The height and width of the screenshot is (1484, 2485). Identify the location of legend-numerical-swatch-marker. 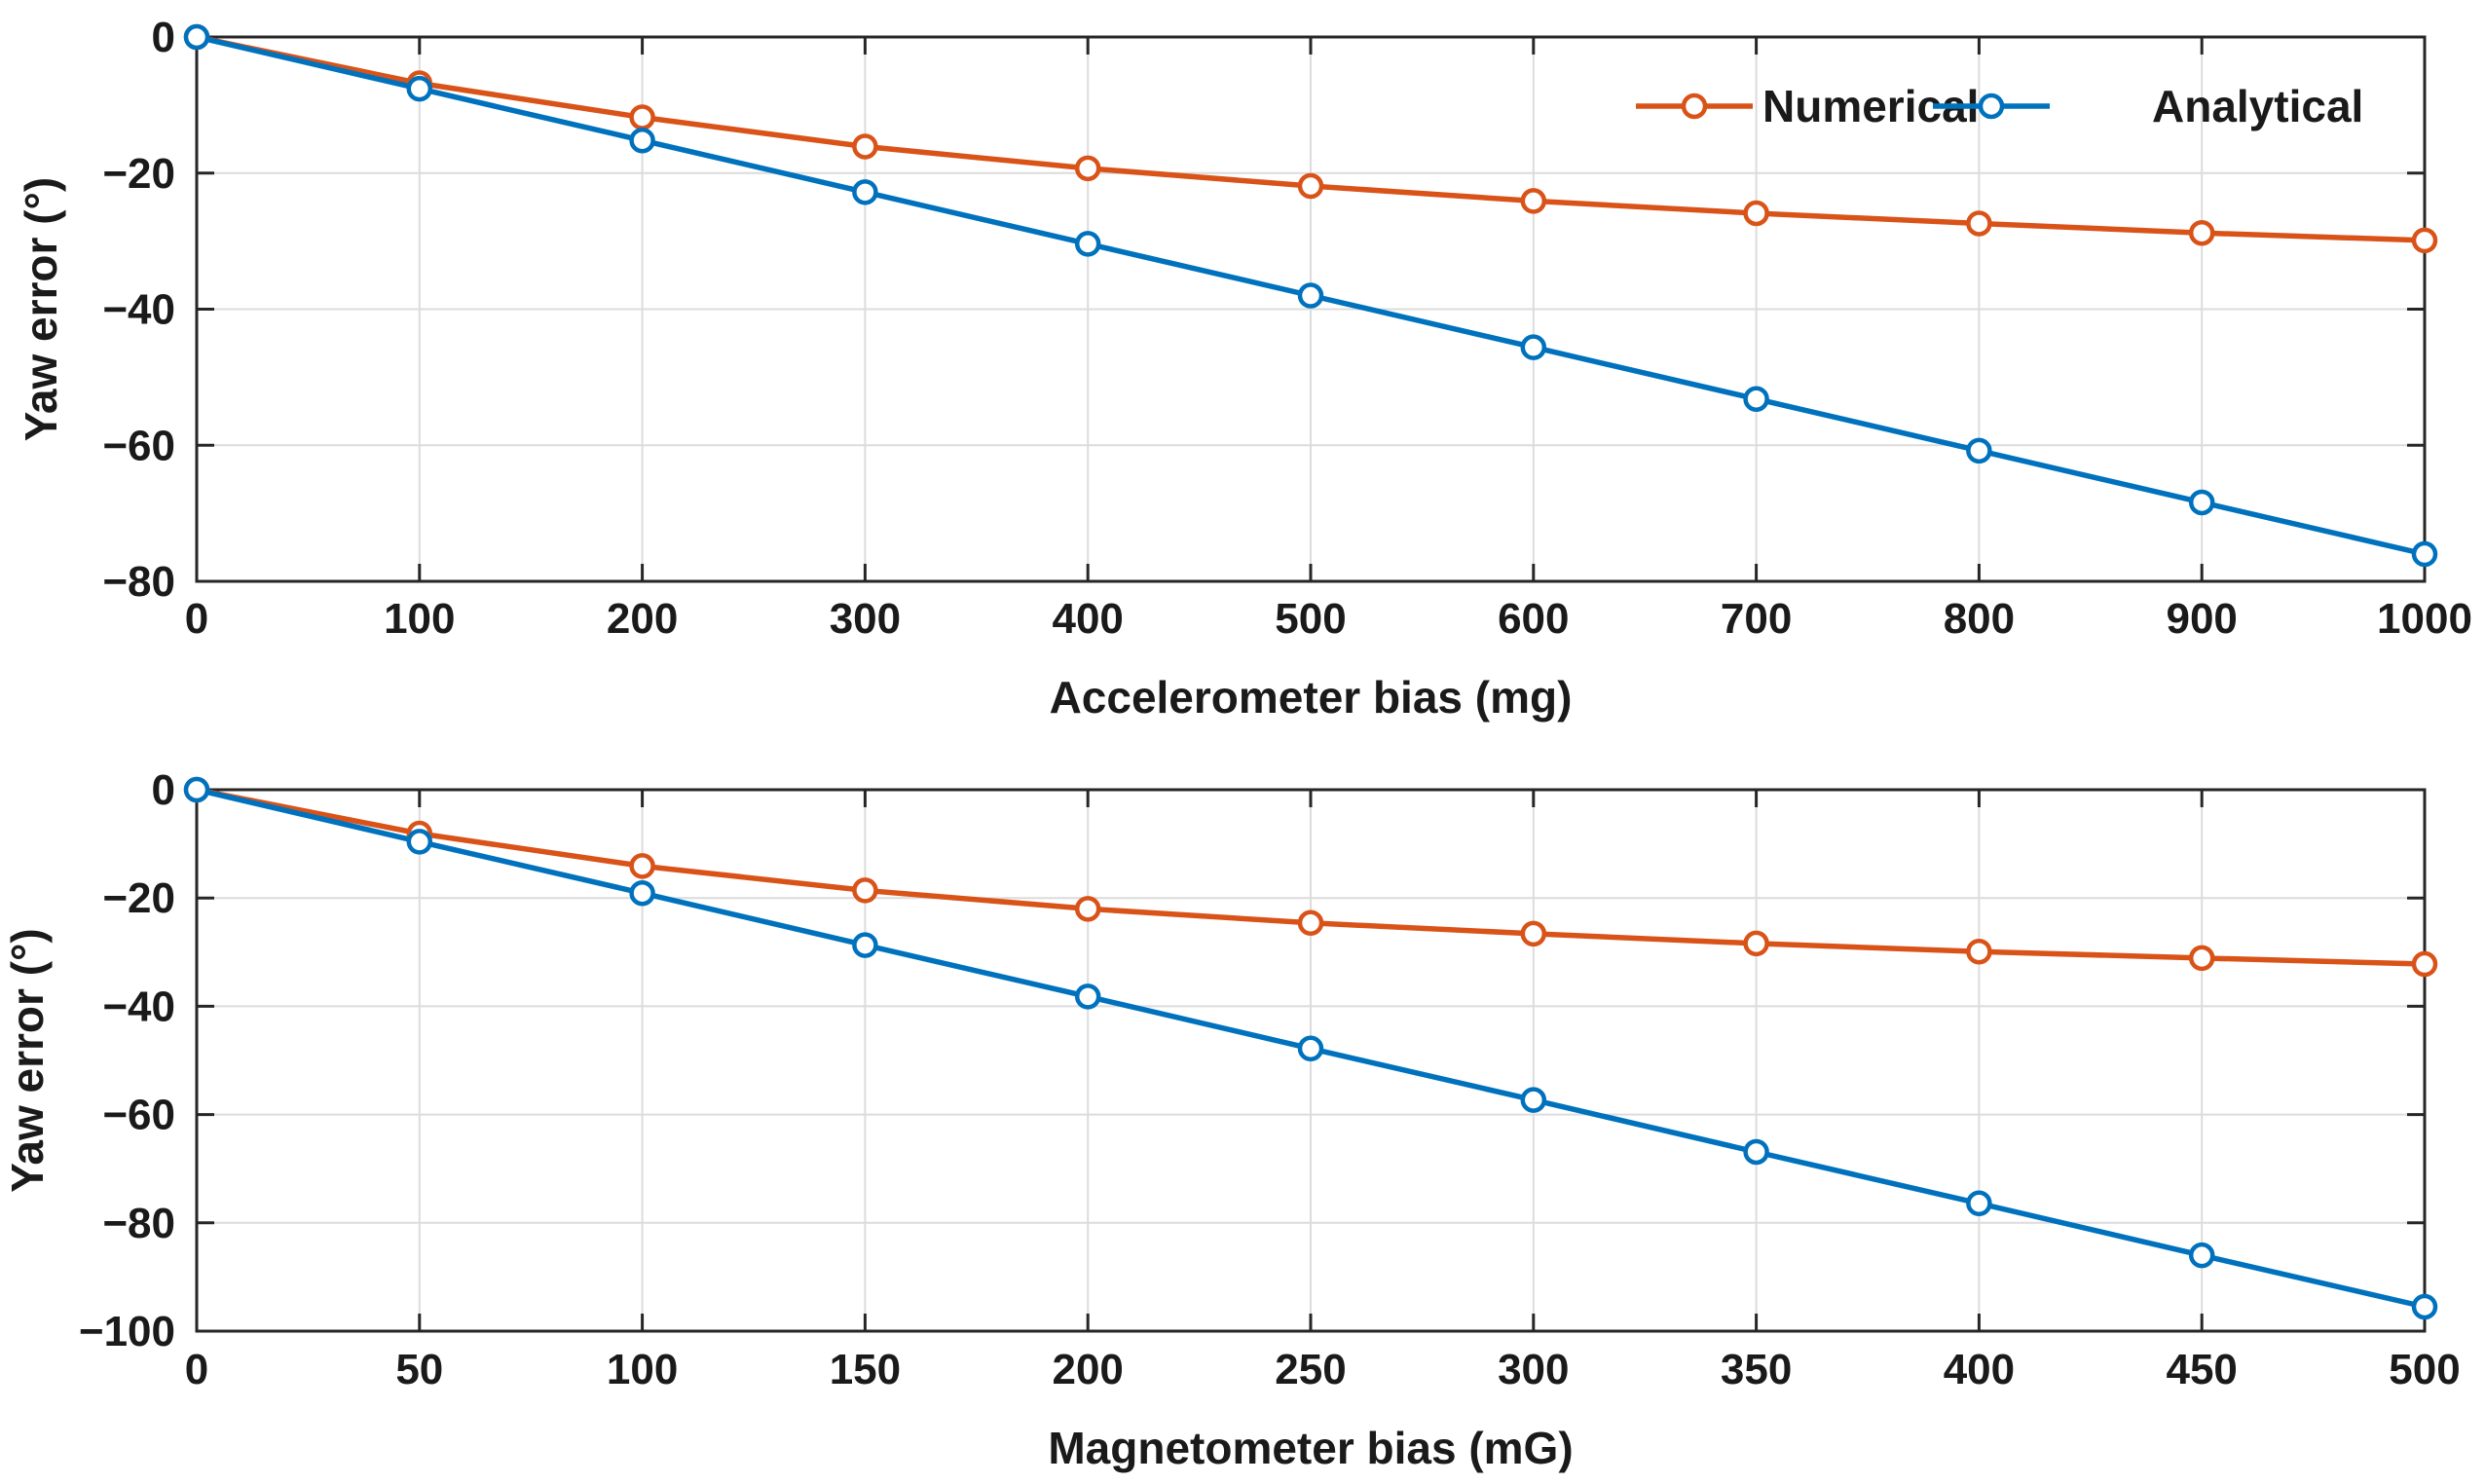
(1694, 106).